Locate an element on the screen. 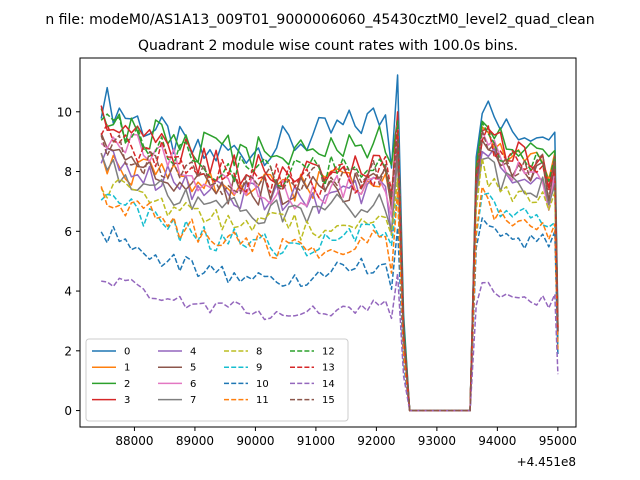 The image size is (640, 480). y-tick-label: 2 is located at coordinates (68, 351).